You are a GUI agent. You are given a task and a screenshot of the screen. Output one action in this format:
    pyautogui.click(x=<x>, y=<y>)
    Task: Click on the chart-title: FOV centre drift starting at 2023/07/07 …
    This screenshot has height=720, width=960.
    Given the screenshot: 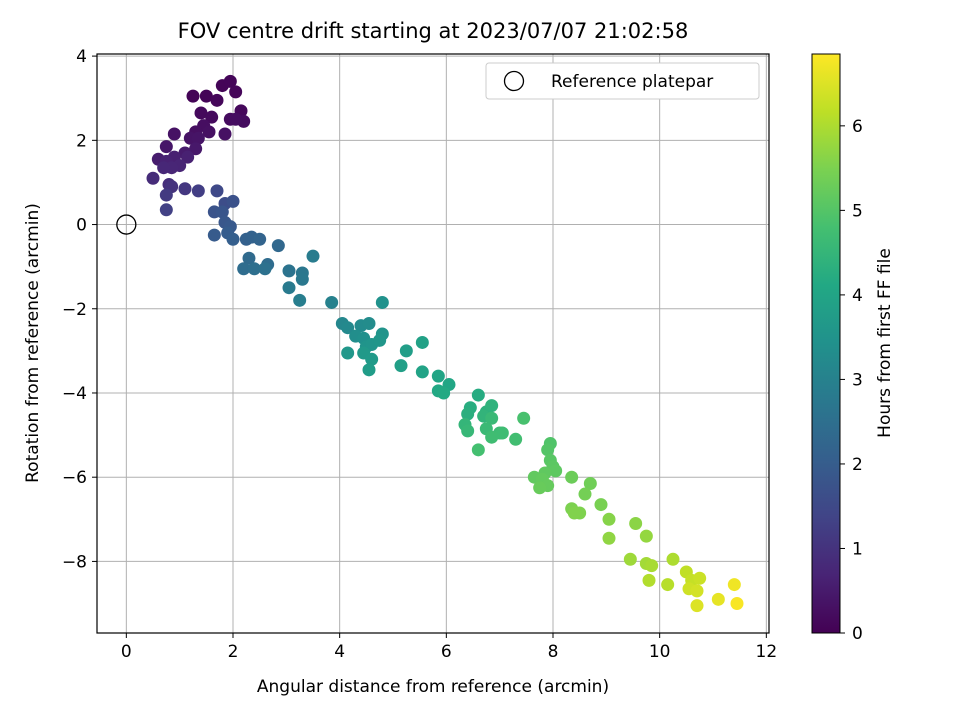 What is the action you would take?
    pyautogui.click(x=433, y=31)
    